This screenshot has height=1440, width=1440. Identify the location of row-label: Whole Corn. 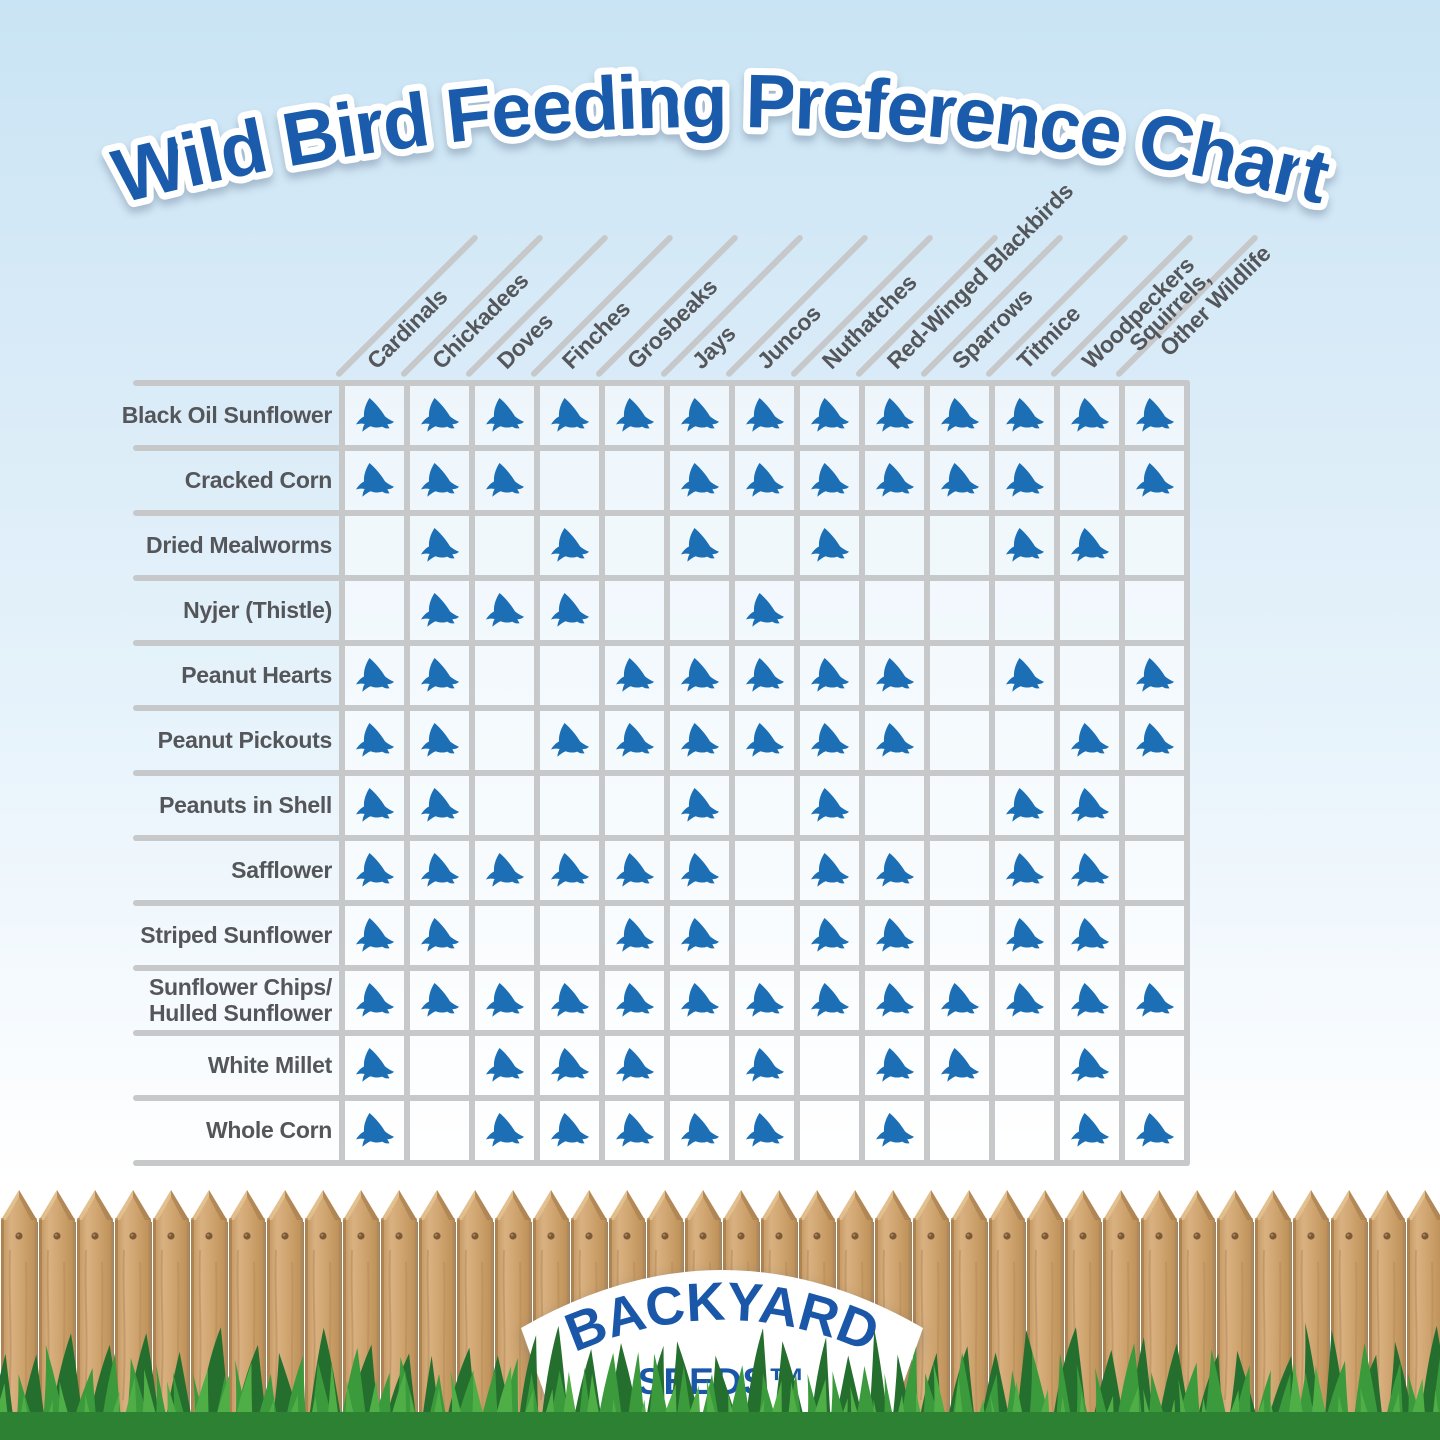
(268, 1129).